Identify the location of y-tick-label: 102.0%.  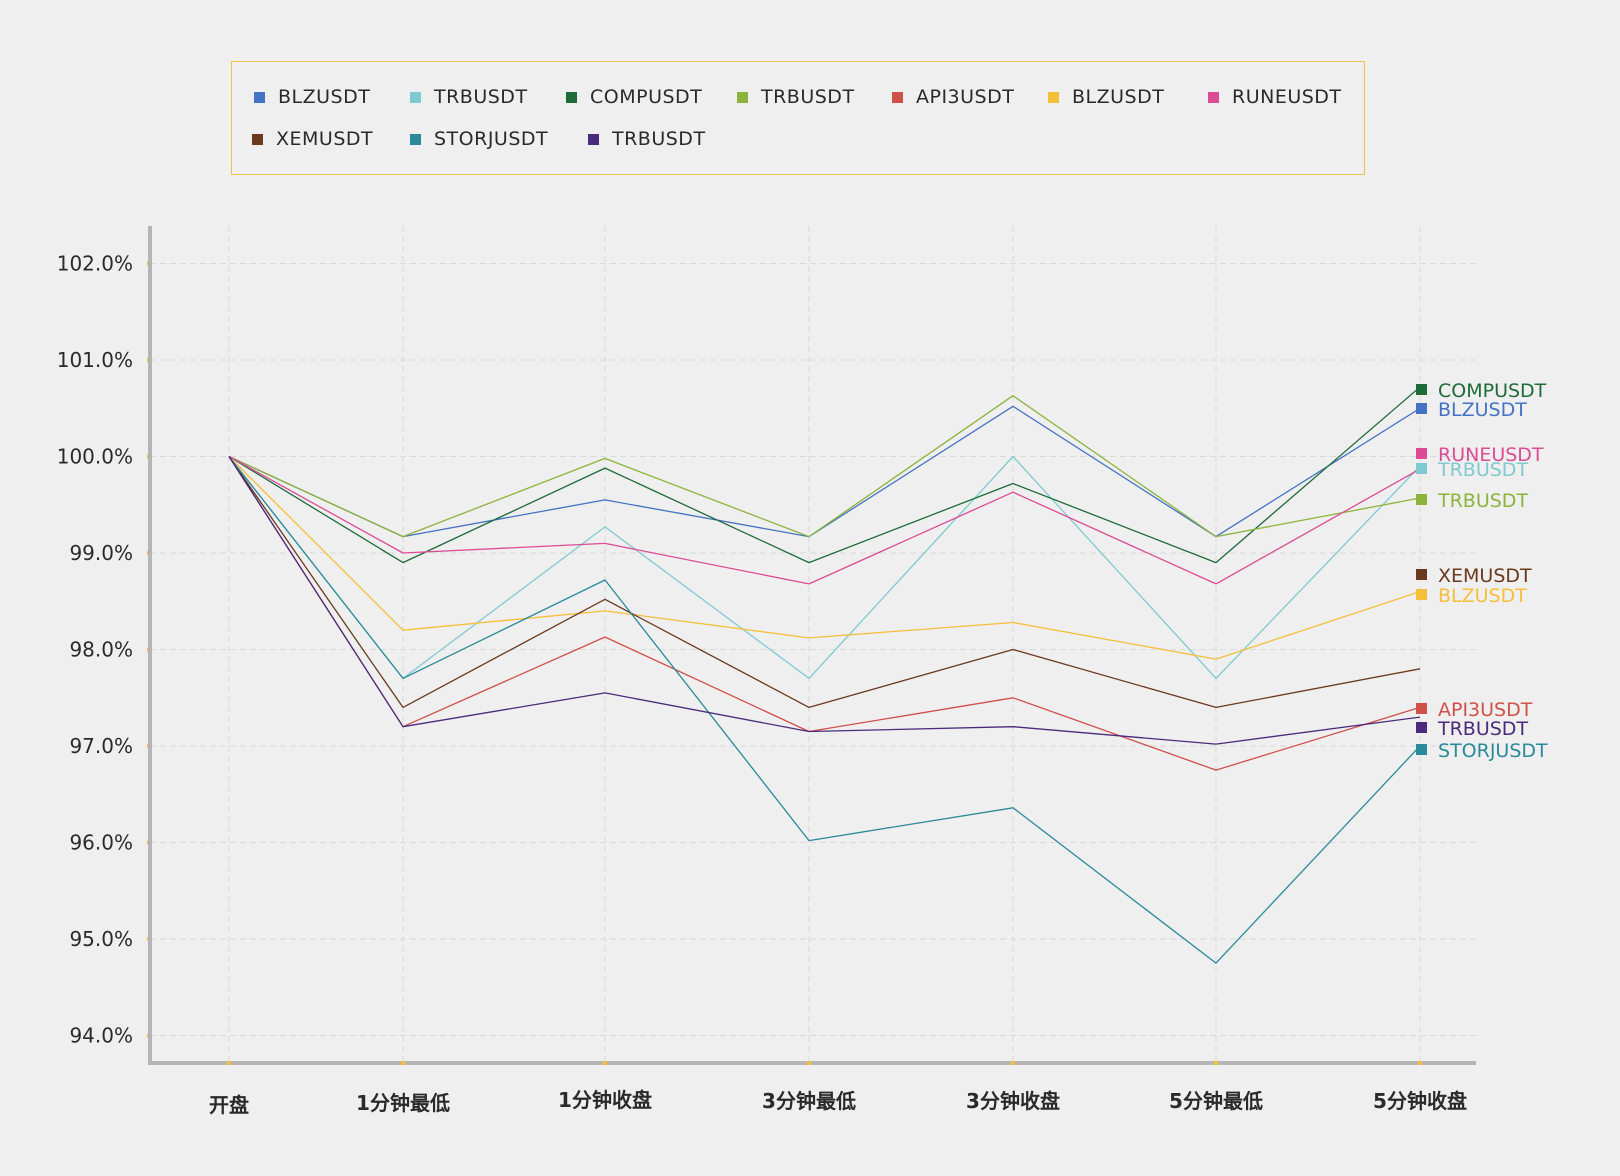
(95, 264).